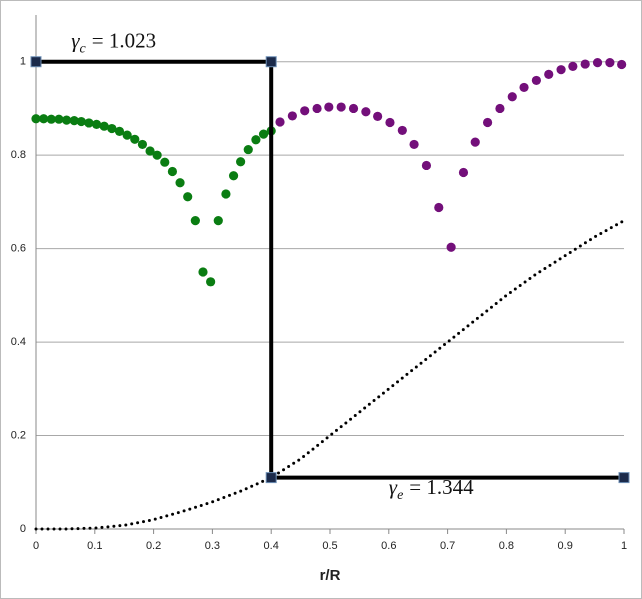 Image resolution: width=642 pixels, height=599 pixels. I want to click on x-tick-label: 1, so click(624, 546).